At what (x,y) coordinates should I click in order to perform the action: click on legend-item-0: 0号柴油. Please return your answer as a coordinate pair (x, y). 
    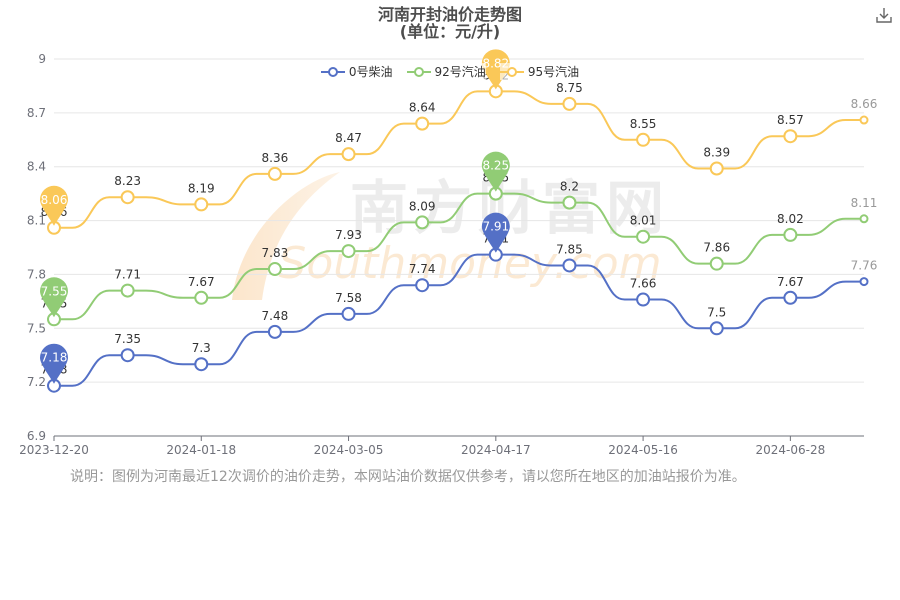
    Looking at the image, I should click on (356, 71).